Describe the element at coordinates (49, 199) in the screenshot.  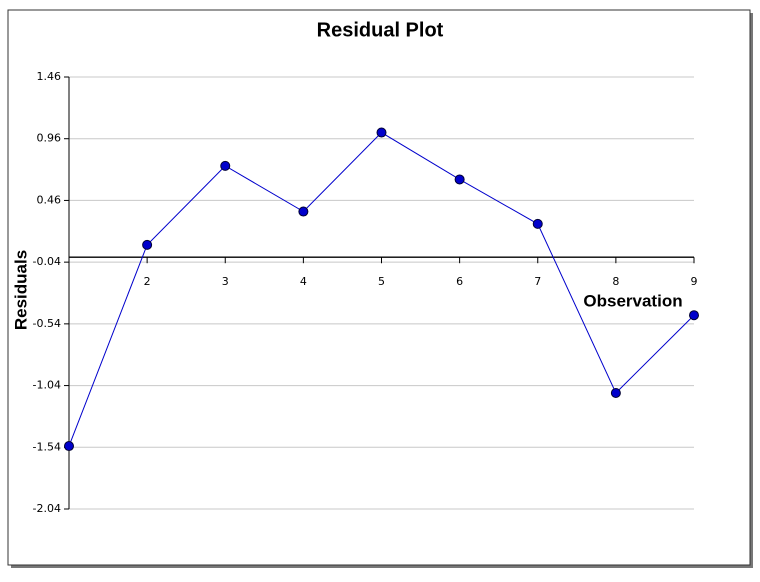
I see `y-tick-label: 0.46` at that location.